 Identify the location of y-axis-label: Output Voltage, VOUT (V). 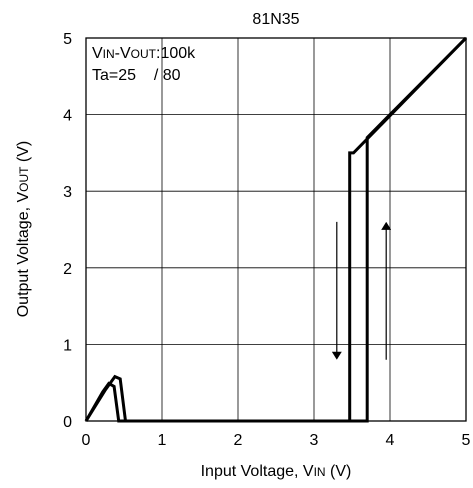
(23, 229).